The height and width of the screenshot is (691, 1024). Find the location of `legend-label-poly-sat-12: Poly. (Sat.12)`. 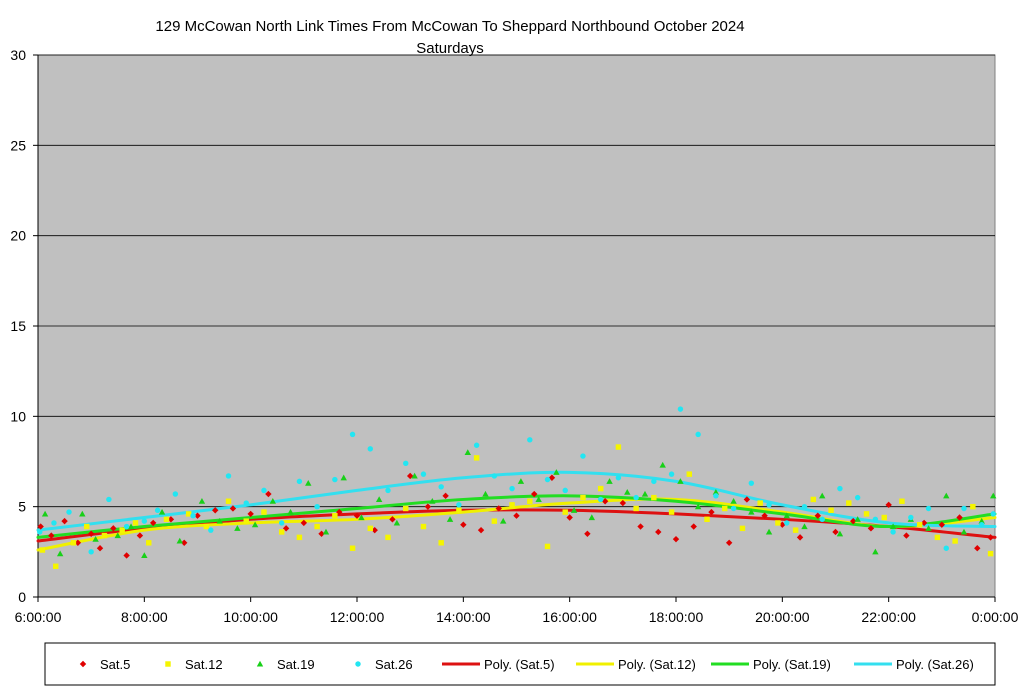

legend-label-poly-sat-12: Poly. (Sat.12) is located at coordinates (657, 664).